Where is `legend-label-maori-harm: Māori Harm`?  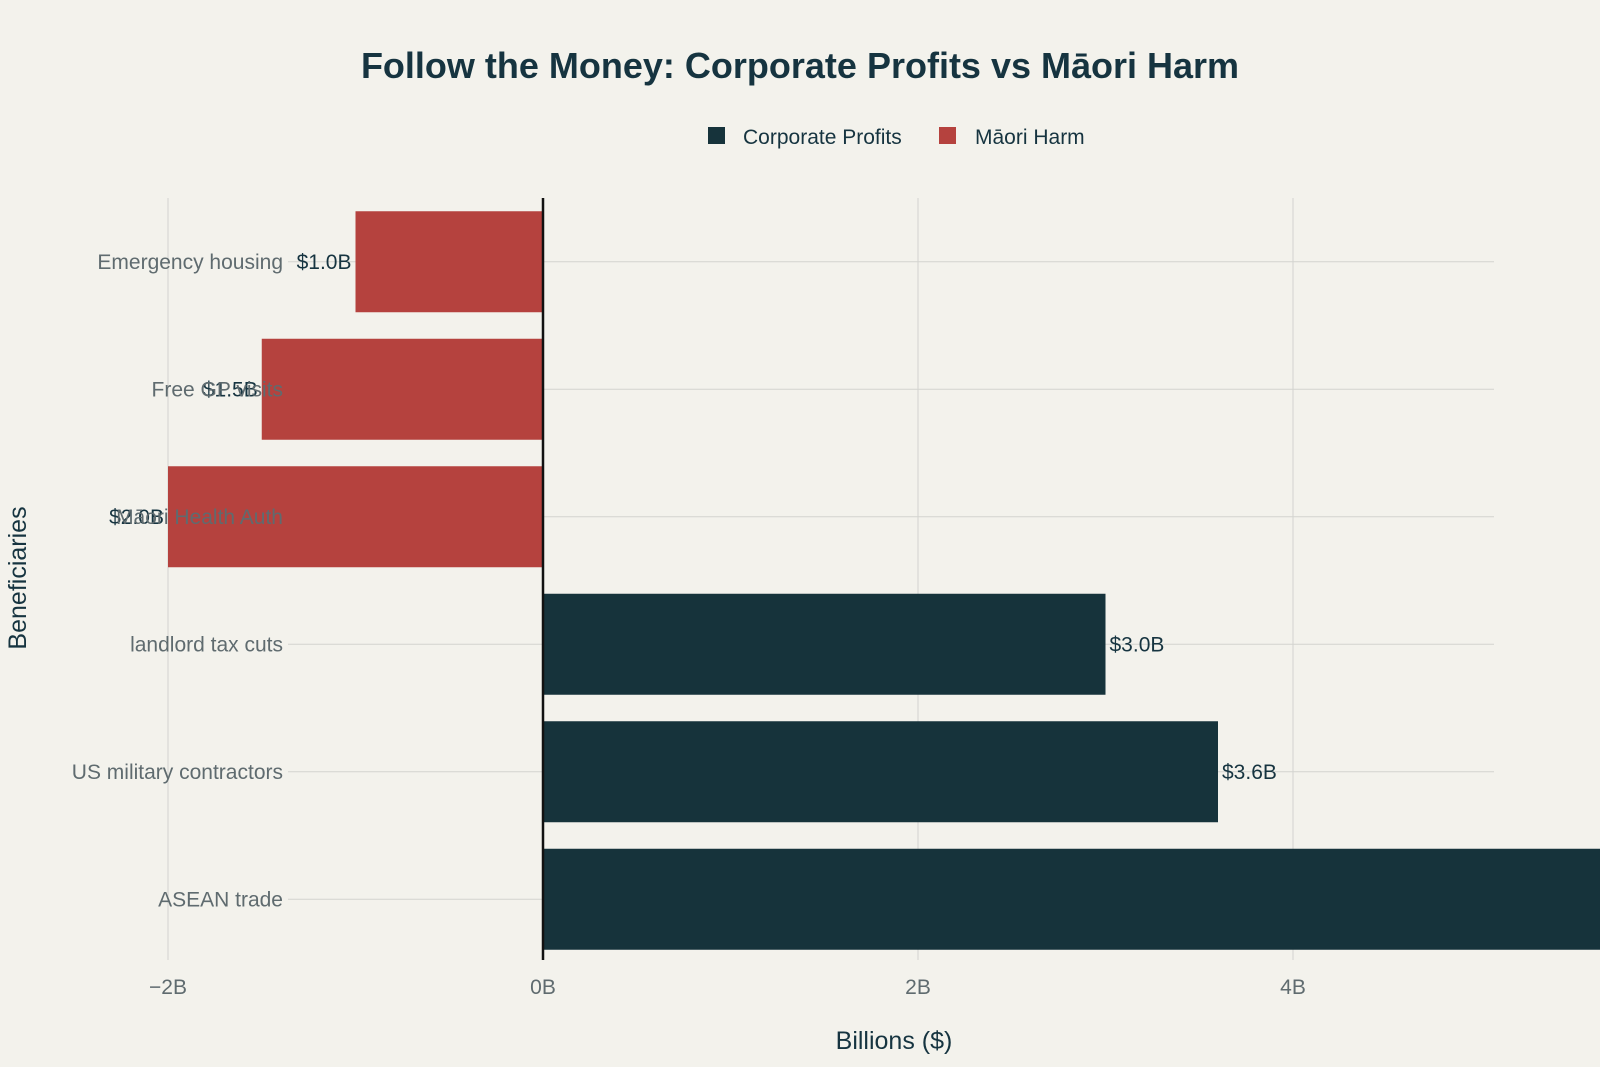
legend-label-maori-harm: Māori Harm is located at coordinates (1030, 137).